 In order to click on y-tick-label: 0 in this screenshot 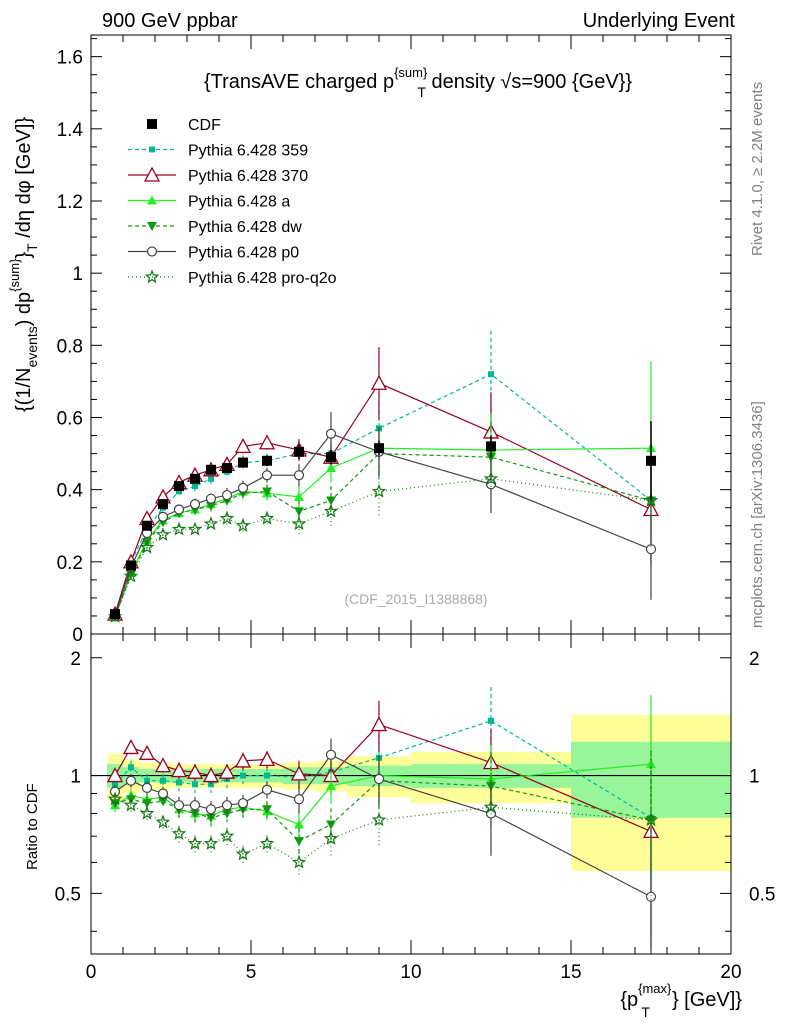, I will do `click(77, 635)`.